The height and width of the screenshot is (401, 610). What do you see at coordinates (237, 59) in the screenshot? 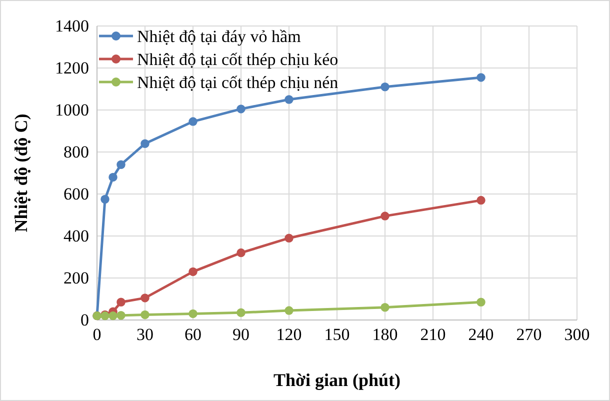
I see `legend-label: Nhiệt độ tại cốt thép chịu kéo` at bounding box center [237, 59].